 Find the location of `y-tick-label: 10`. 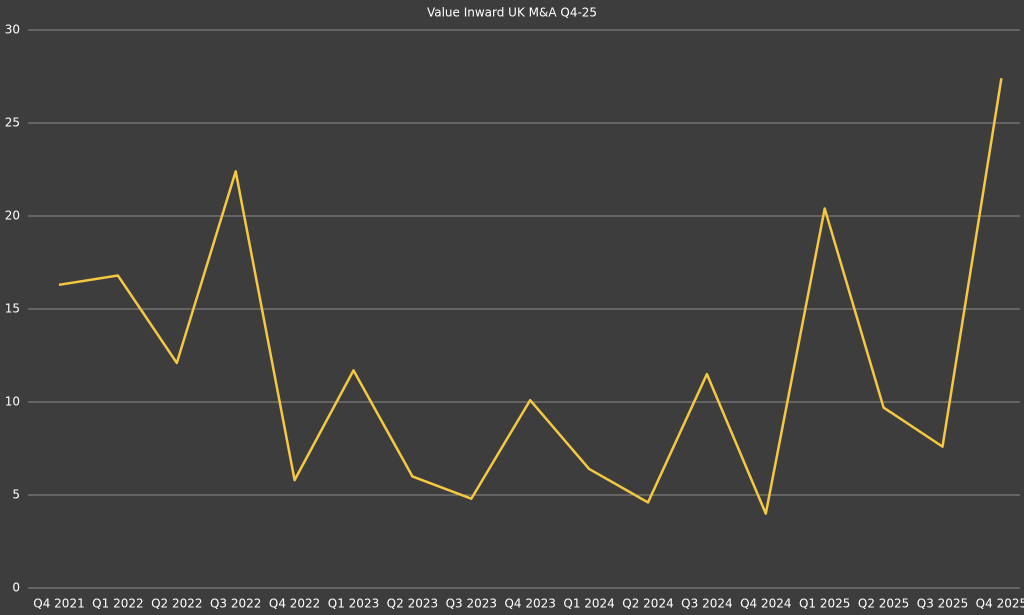

y-tick-label: 10 is located at coordinates (12, 402).